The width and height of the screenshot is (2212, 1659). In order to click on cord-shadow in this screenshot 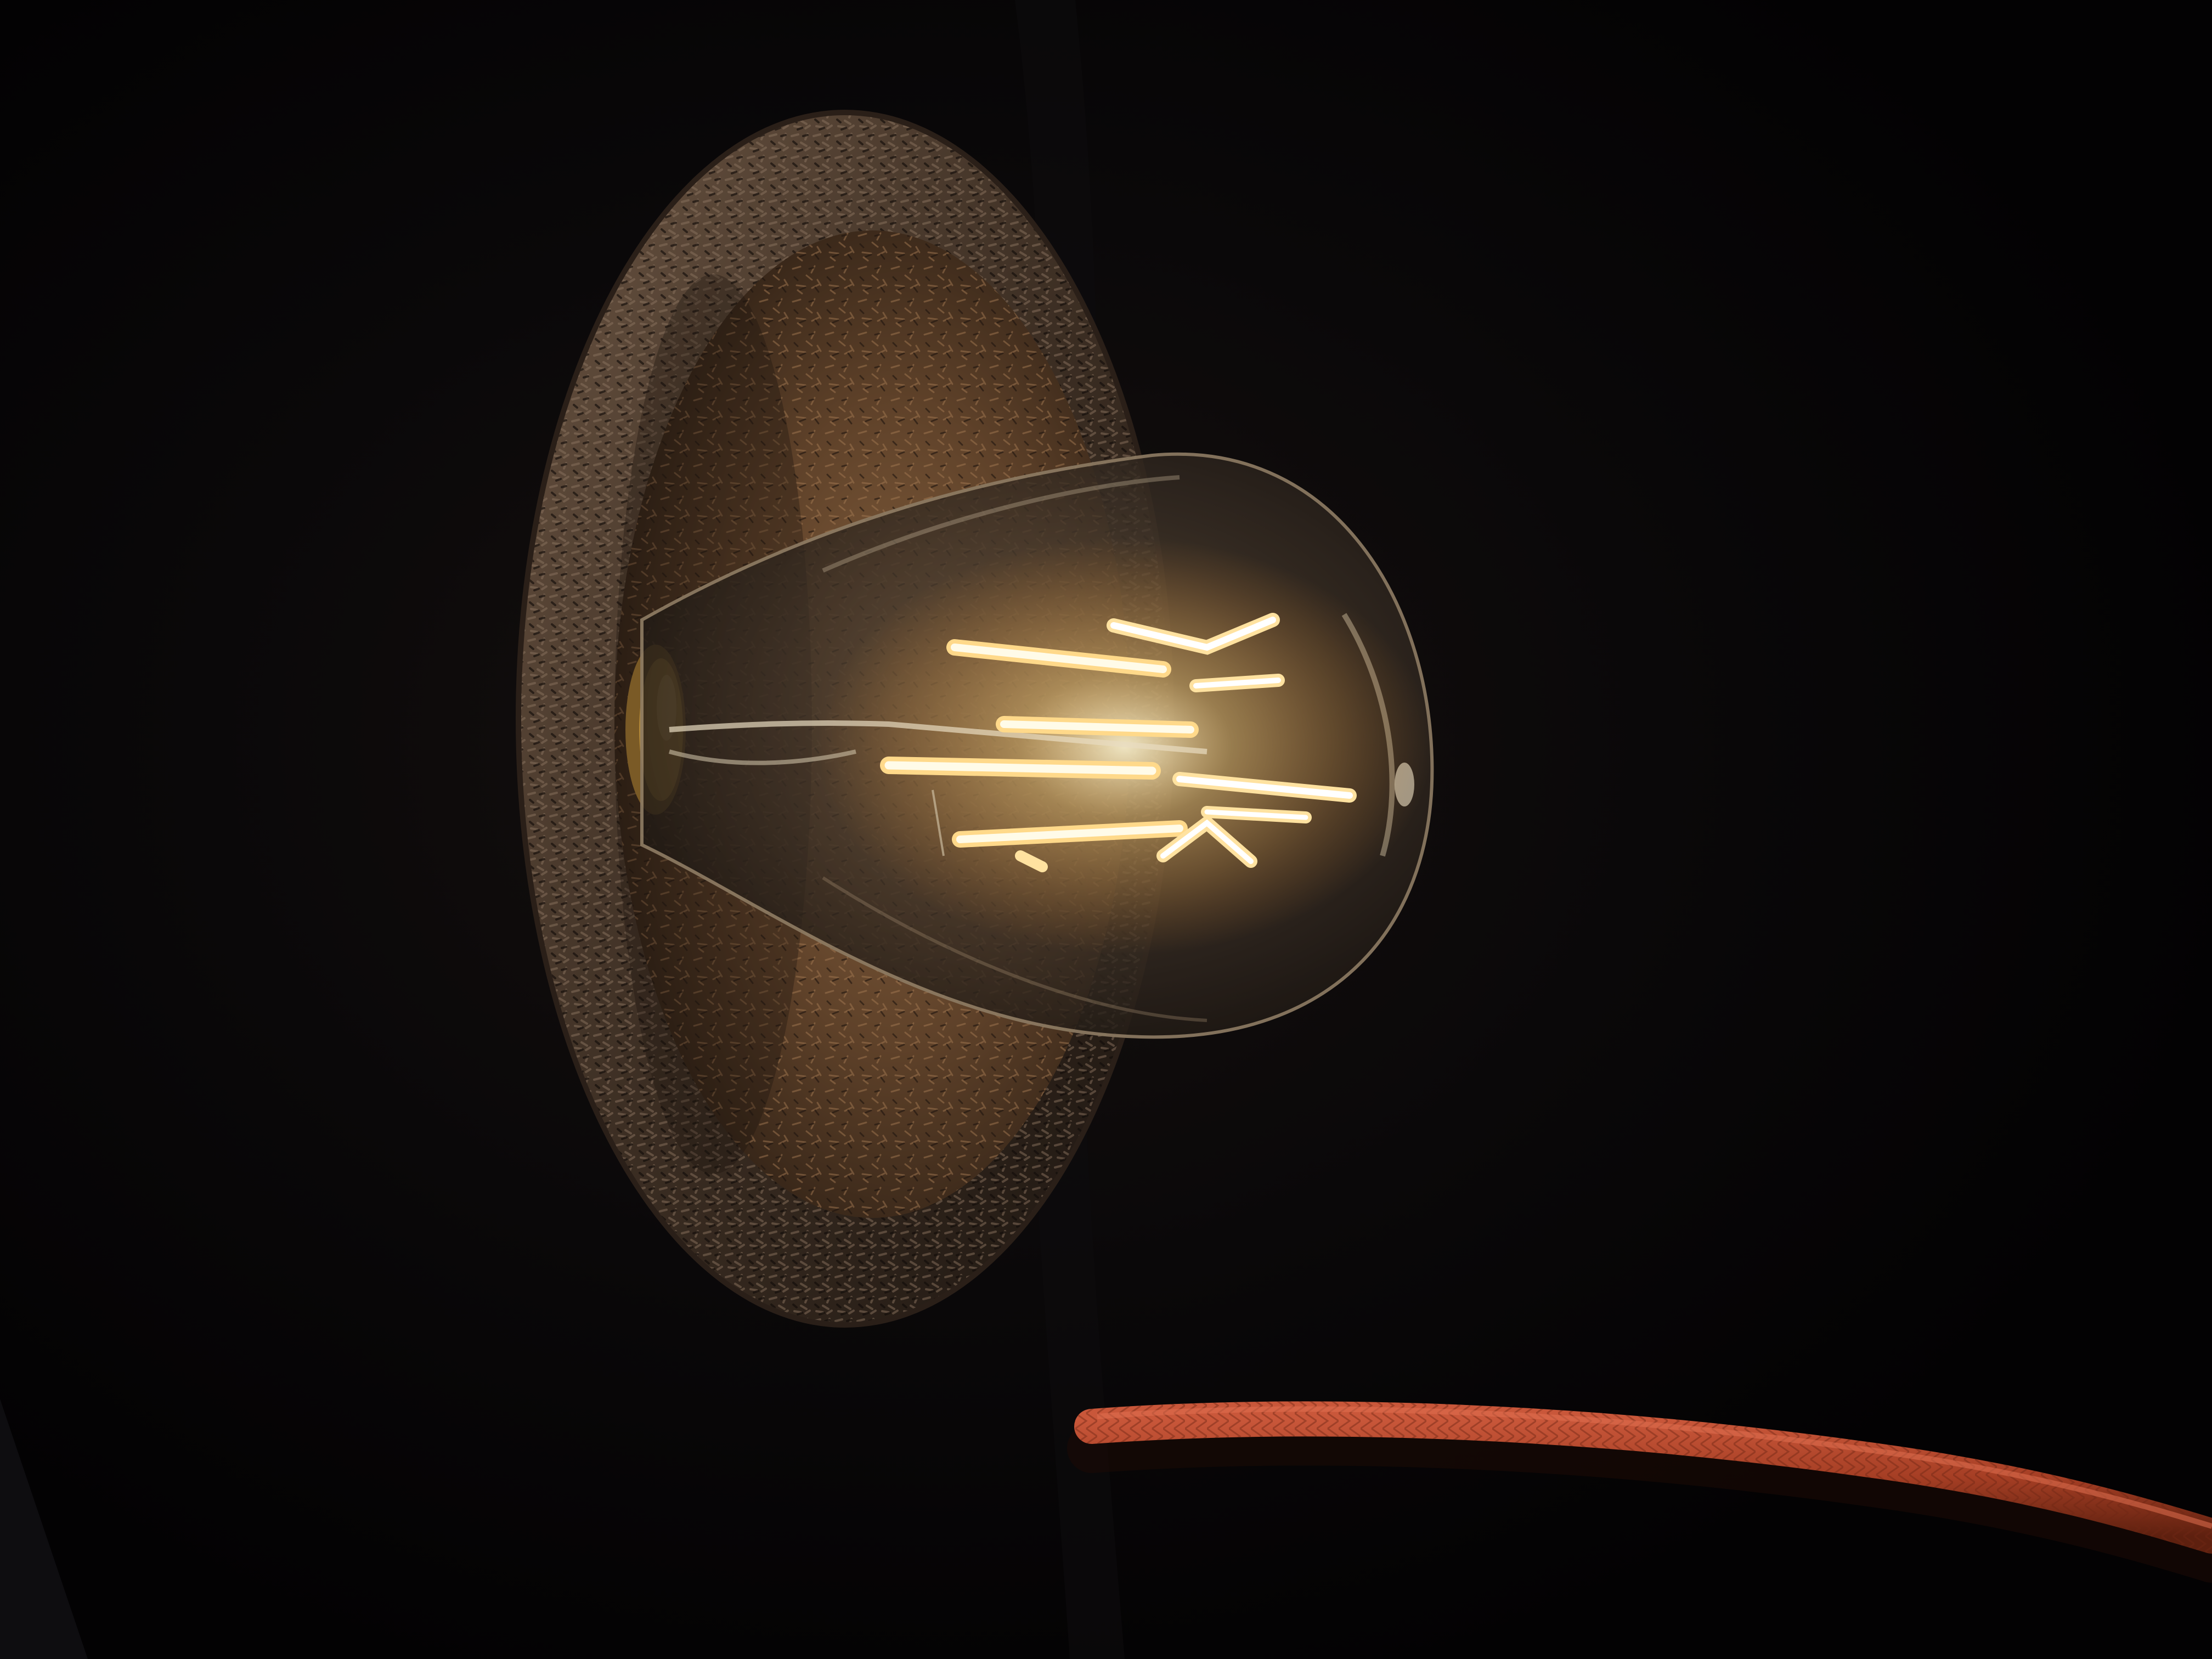, I will do `click(1640, 1500)`.